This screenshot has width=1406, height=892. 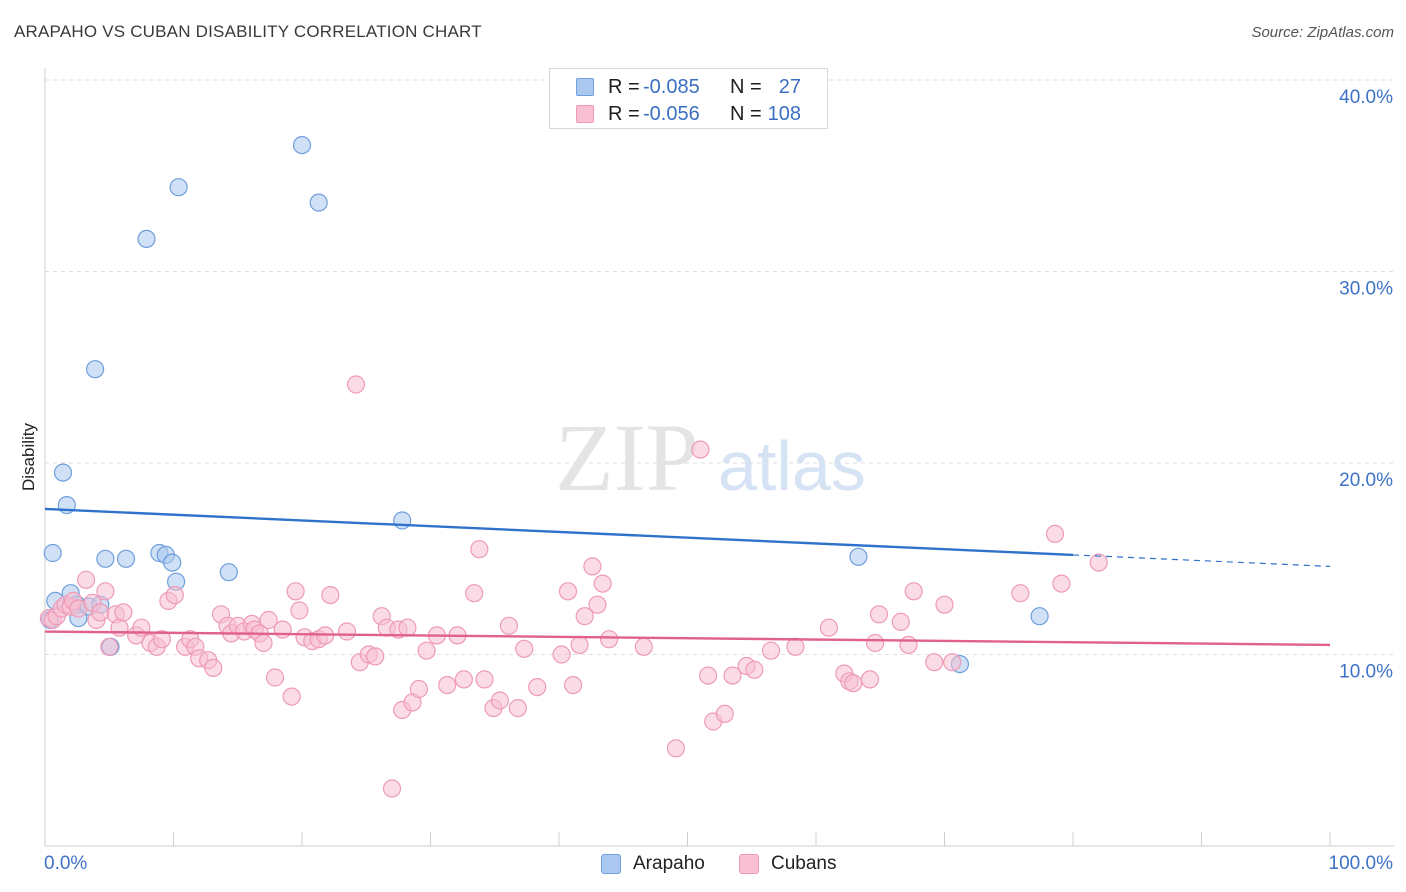 I want to click on watermark-zip: ZIP, so click(x=627, y=457).